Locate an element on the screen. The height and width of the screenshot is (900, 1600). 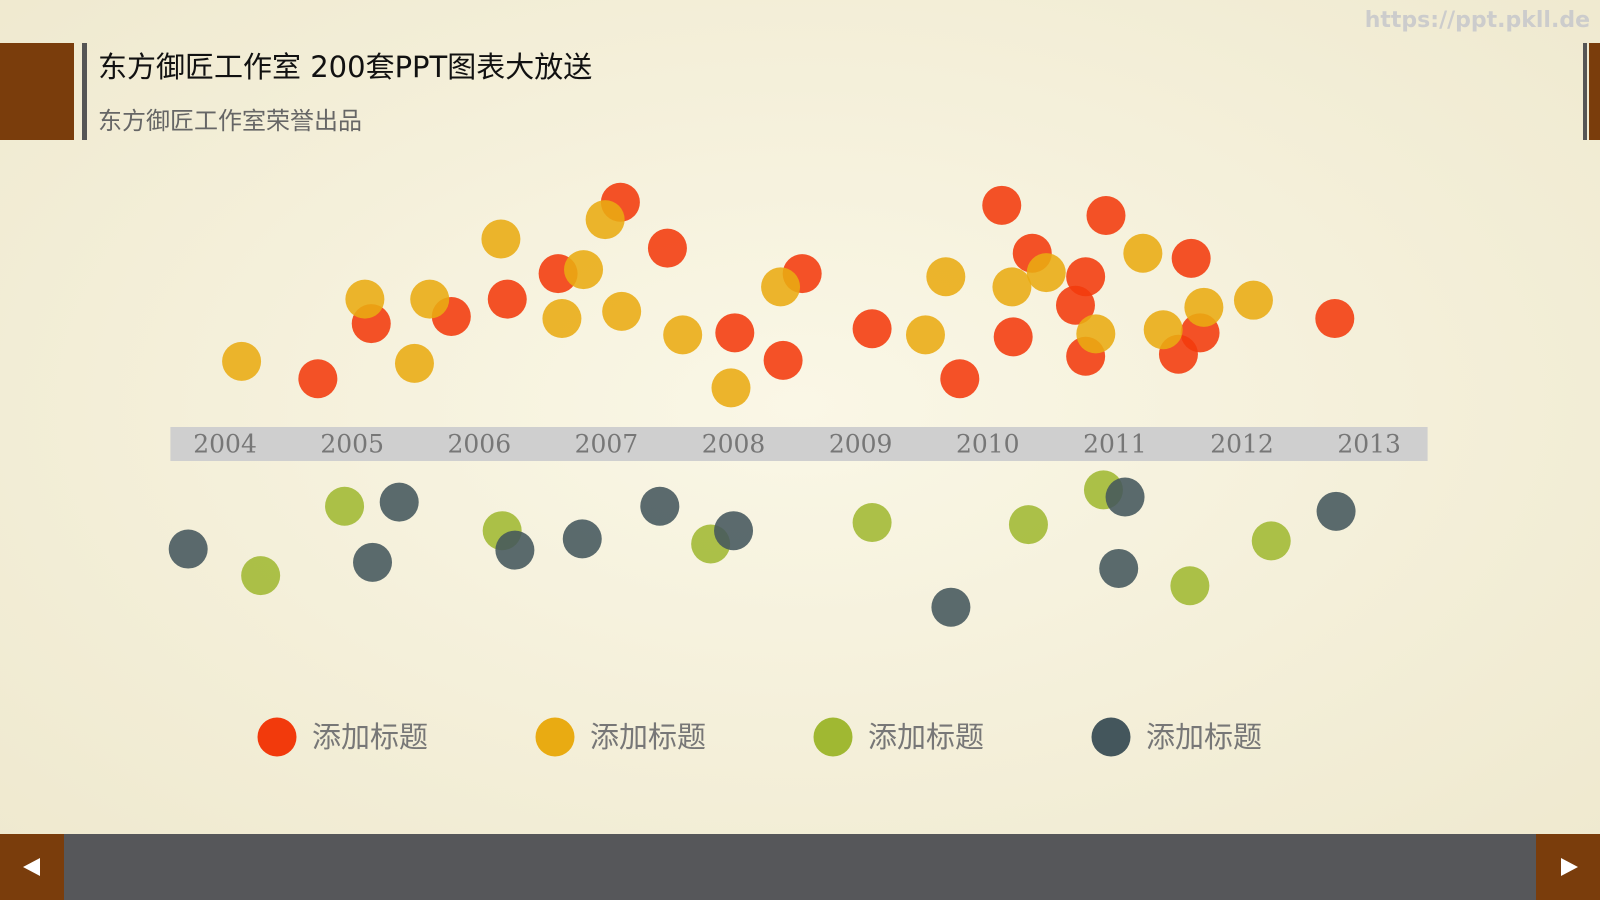
watermark: https://ppt.pkll.de is located at coordinates (1477, 20).